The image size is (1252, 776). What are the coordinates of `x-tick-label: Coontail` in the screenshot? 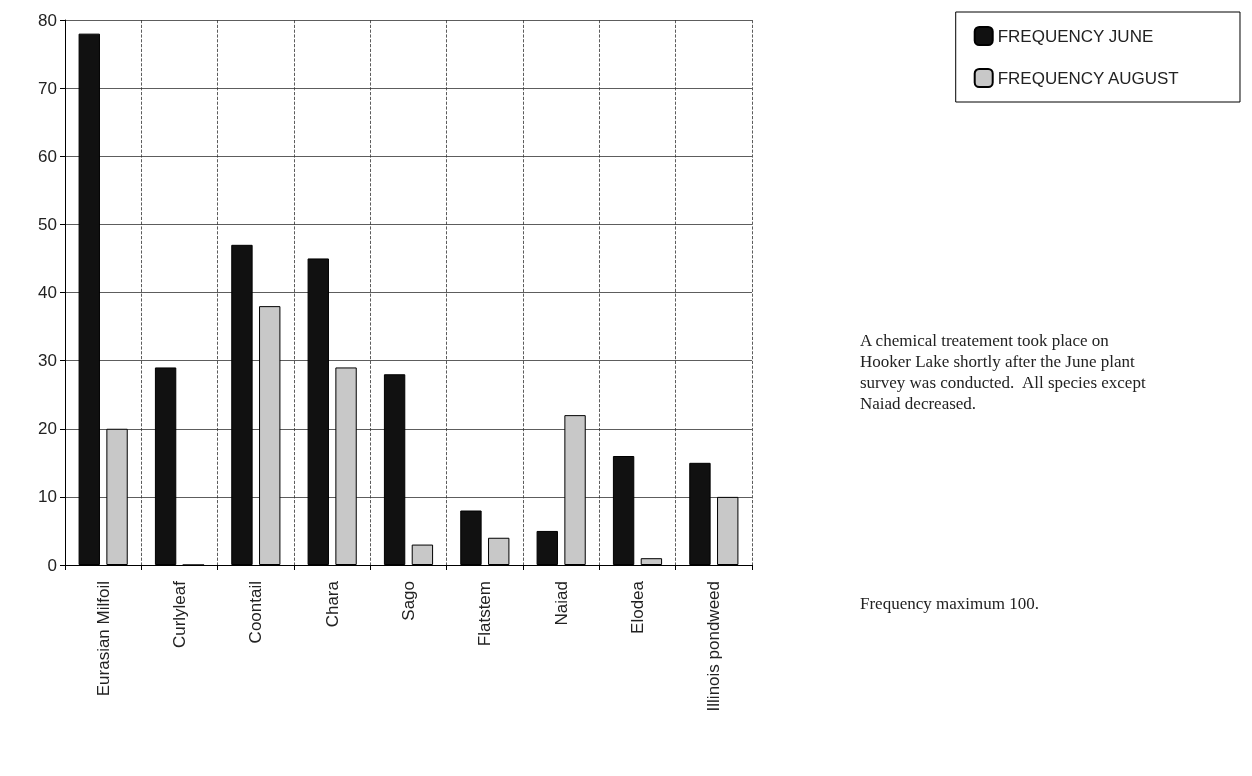 It's located at (256, 612).